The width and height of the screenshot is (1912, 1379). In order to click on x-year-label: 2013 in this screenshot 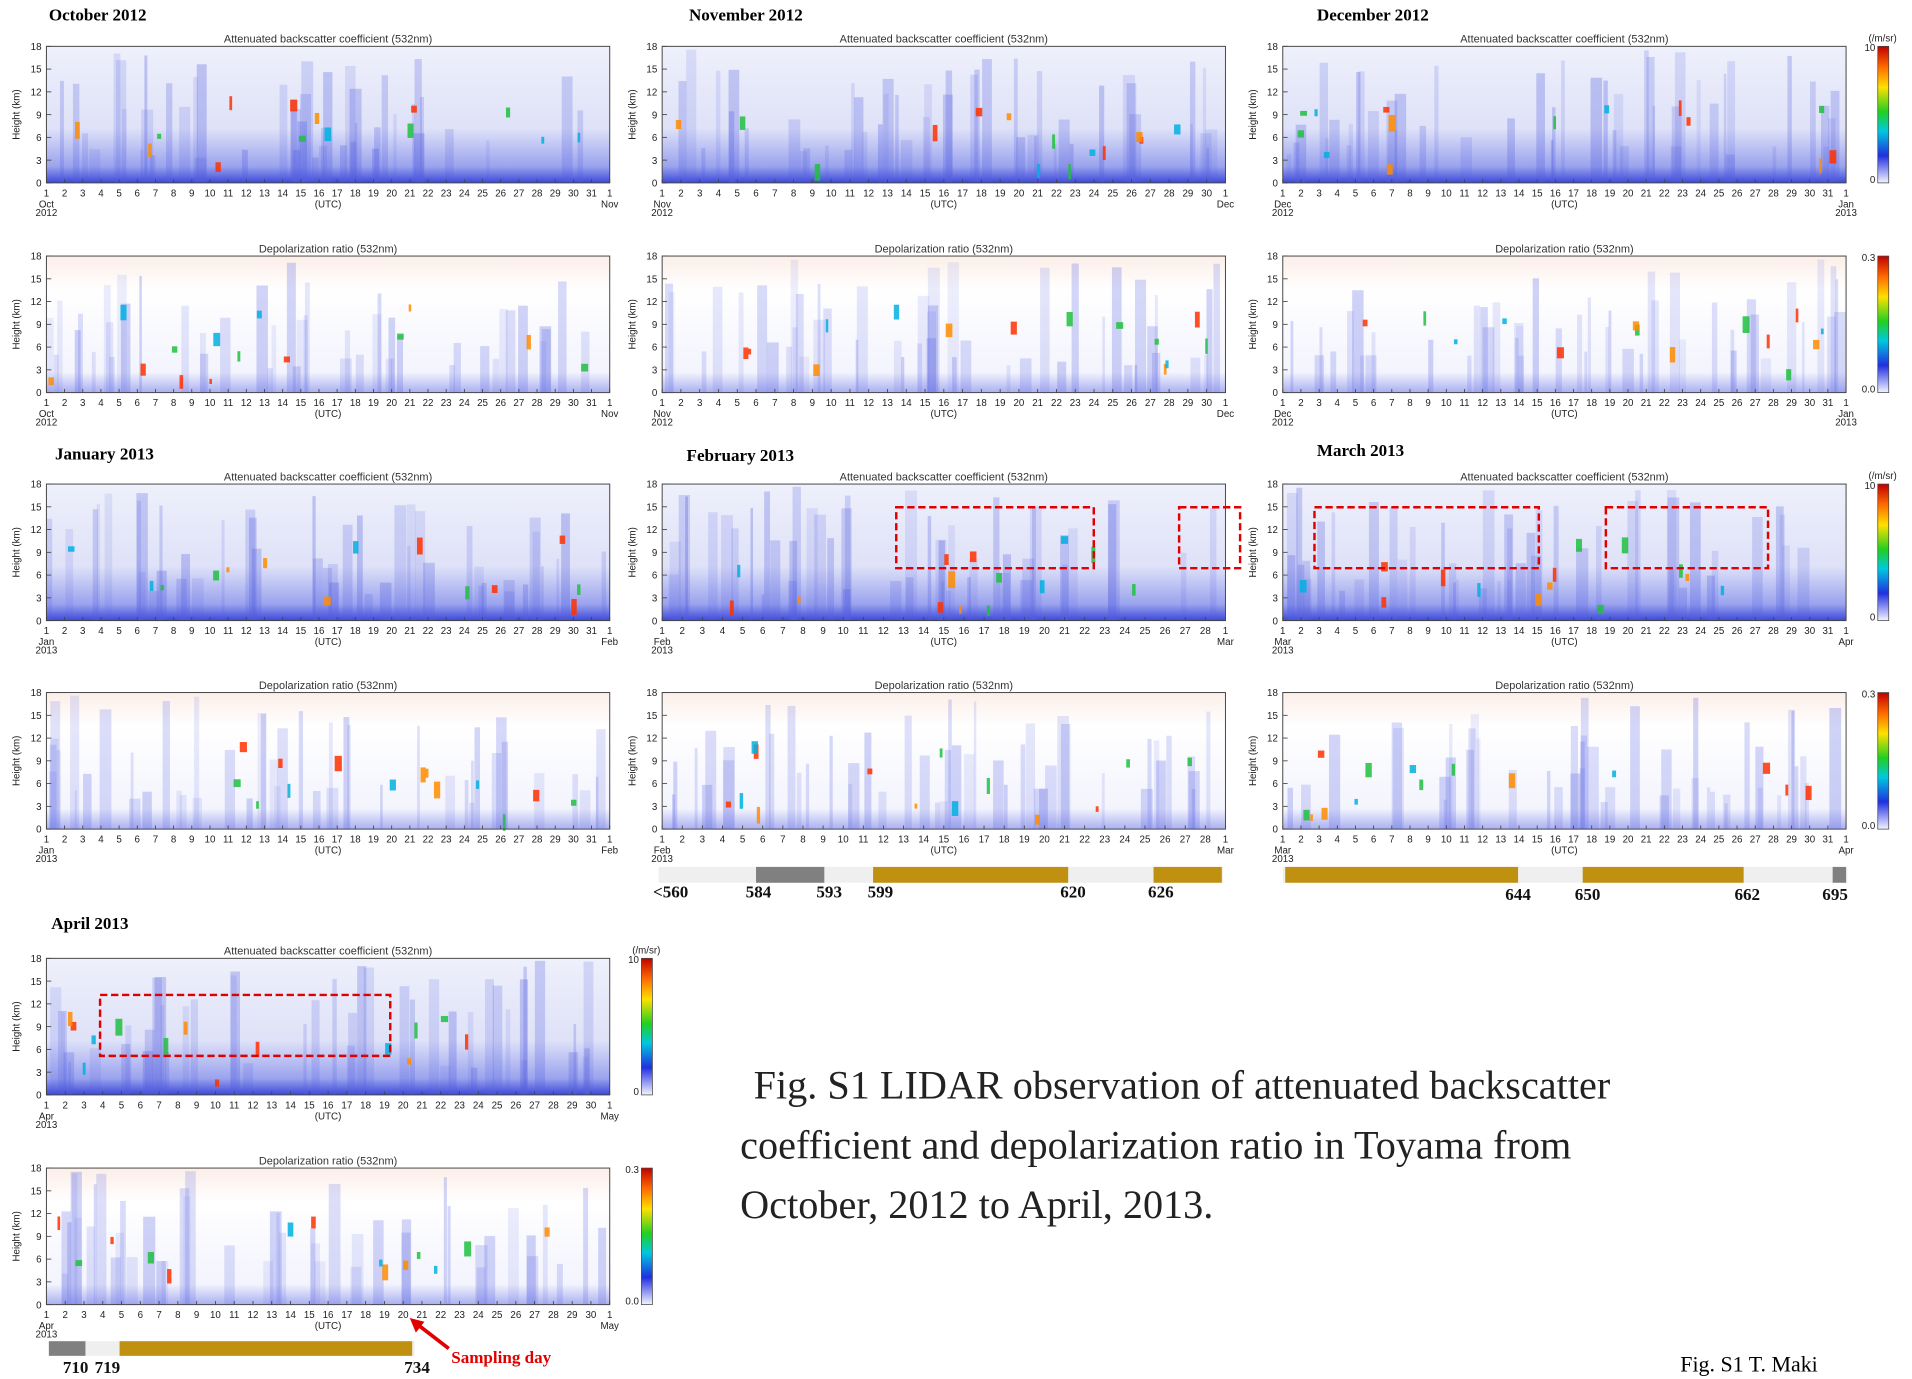, I will do `click(47, 859)`.